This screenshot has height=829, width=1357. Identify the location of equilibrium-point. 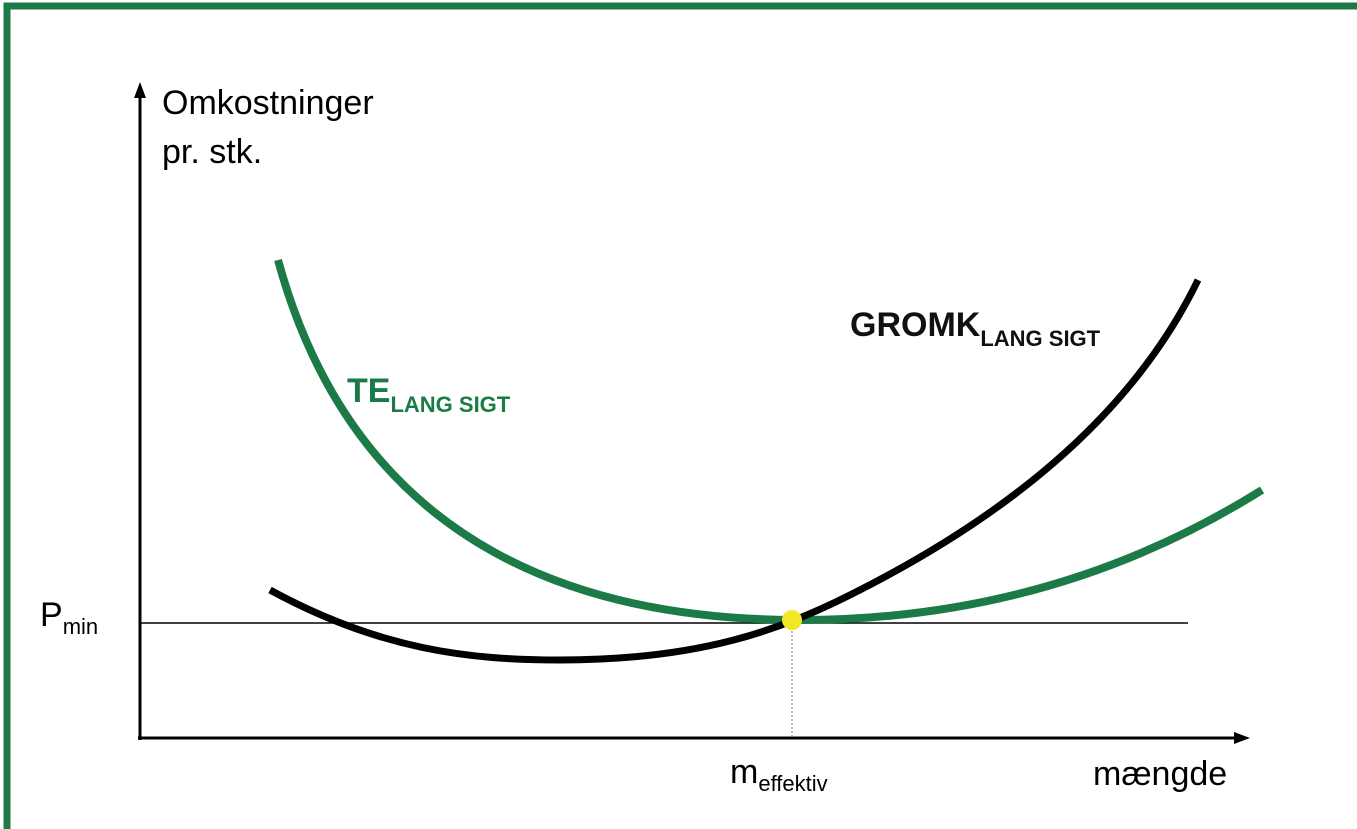
(792, 620).